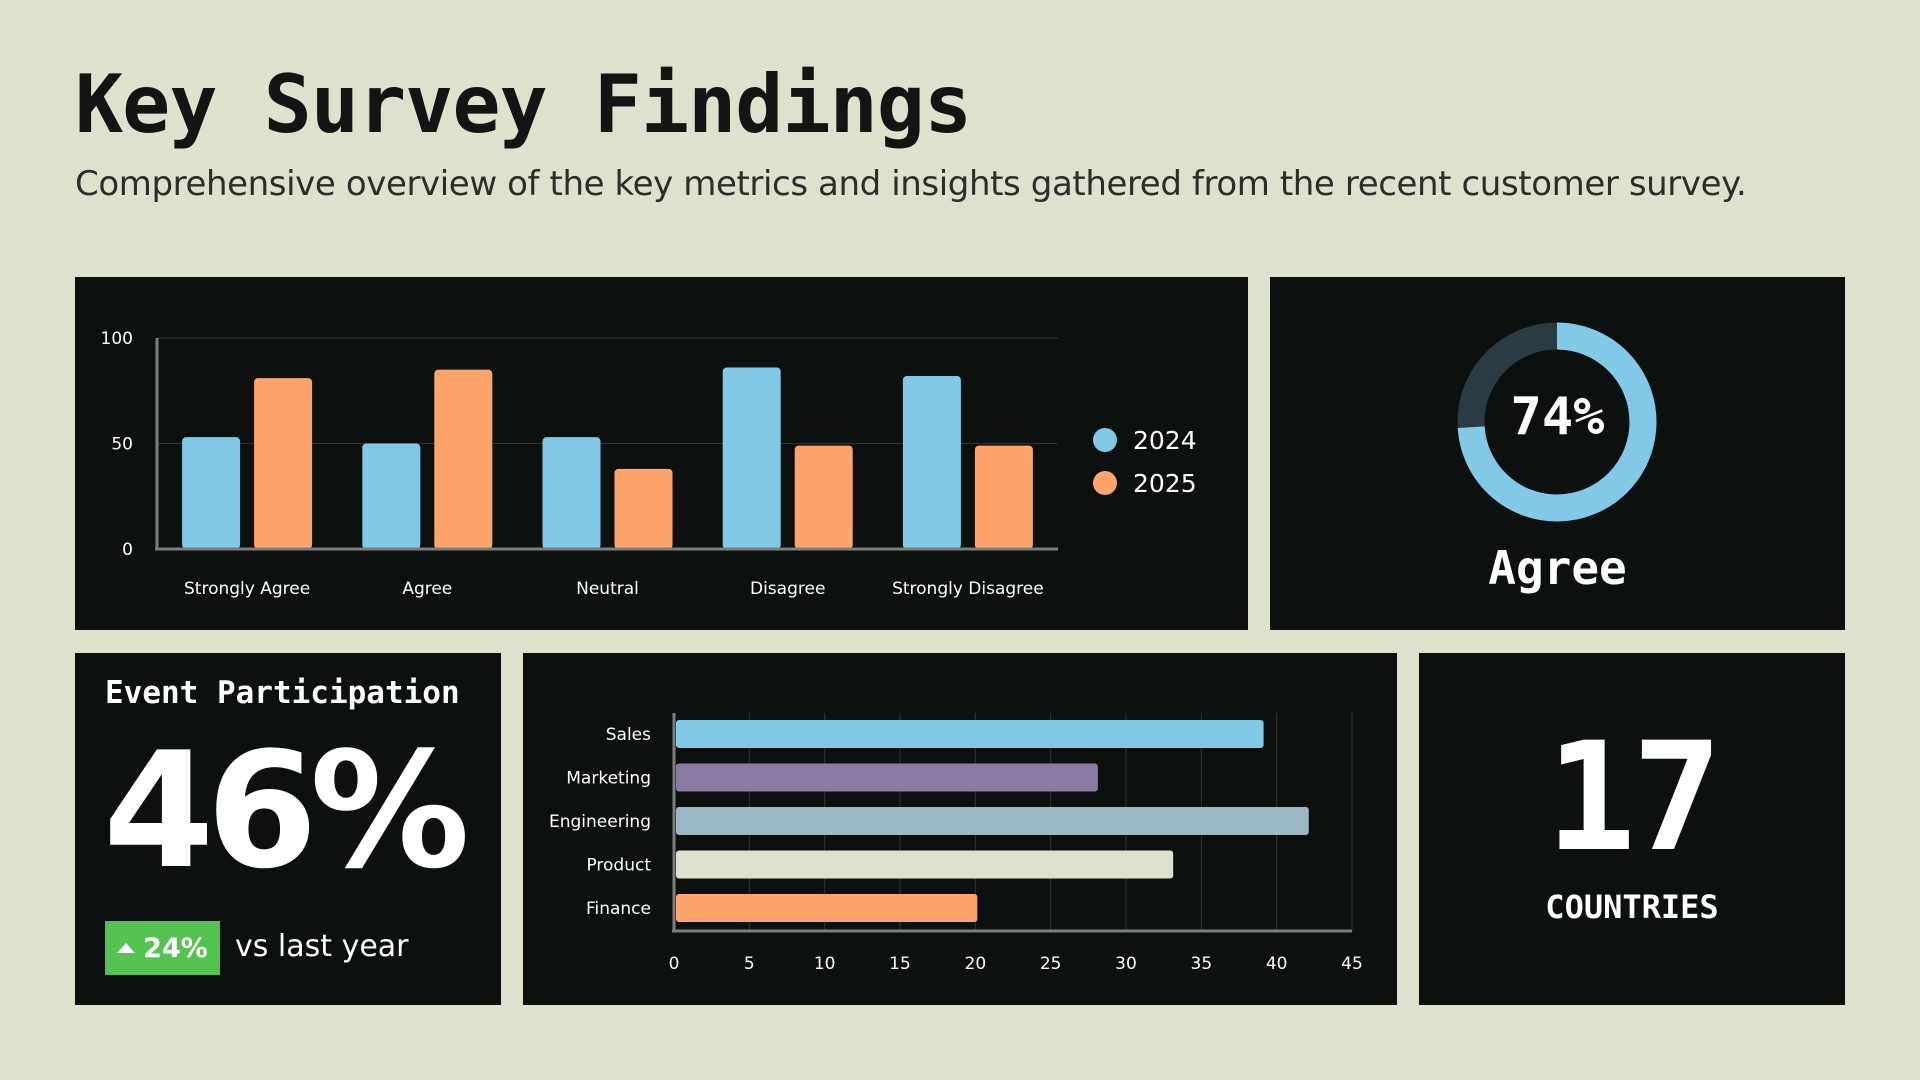 This screenshot has height=1080, width=1920. What do you see at coordinates (1557, 568) in the screenshot?
I see `donut-label: Agree` at bounding box center [1557, 568].